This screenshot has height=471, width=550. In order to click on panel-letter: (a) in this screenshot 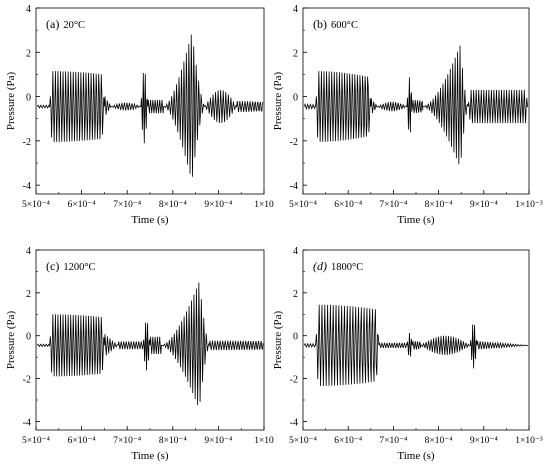, I will do `click(52, 24)`.